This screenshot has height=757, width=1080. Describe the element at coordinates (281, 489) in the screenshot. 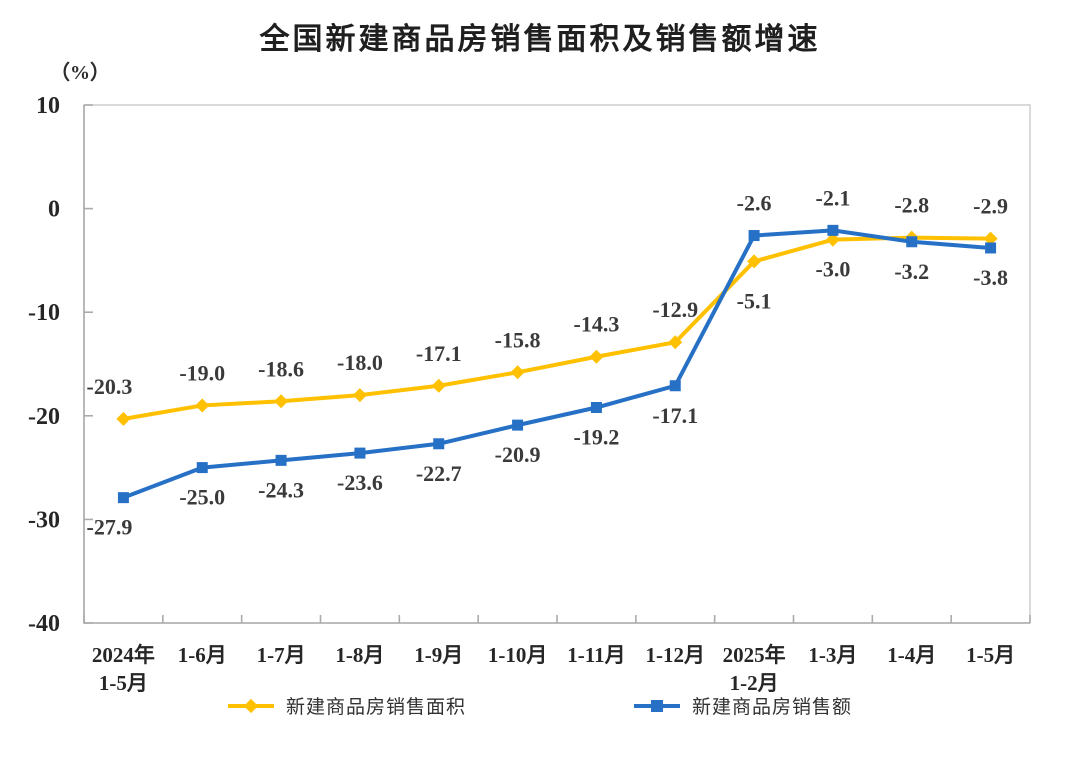

I see `data-point-label: -24.3` at that location.